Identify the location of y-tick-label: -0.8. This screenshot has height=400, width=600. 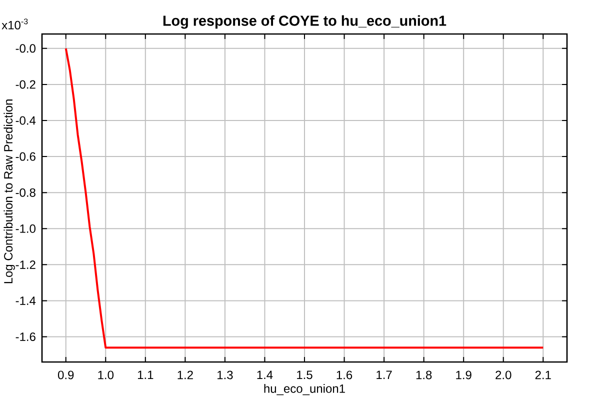
(26, 192).